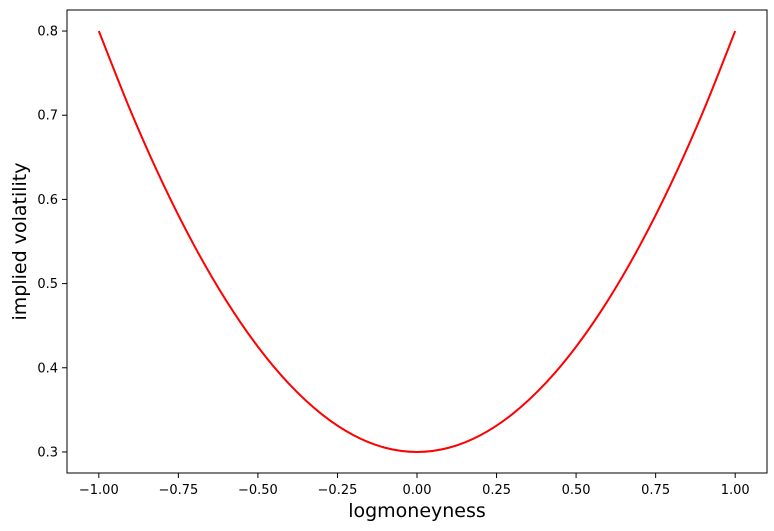  Describe the element at coordinates (258, 490) in the screenshot. I see `x-tick-label: −0.50` at that location.